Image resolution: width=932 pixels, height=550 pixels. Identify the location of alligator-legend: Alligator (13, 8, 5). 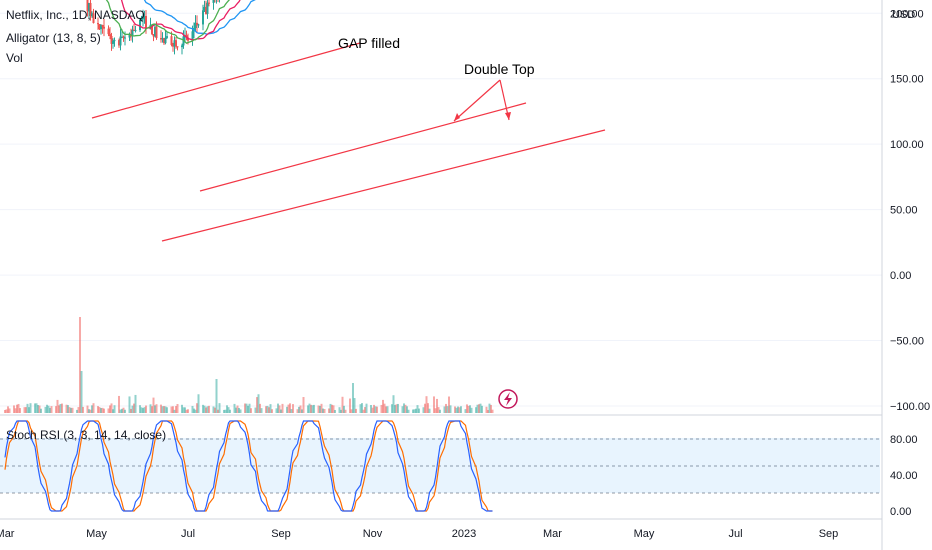
(53, 38).